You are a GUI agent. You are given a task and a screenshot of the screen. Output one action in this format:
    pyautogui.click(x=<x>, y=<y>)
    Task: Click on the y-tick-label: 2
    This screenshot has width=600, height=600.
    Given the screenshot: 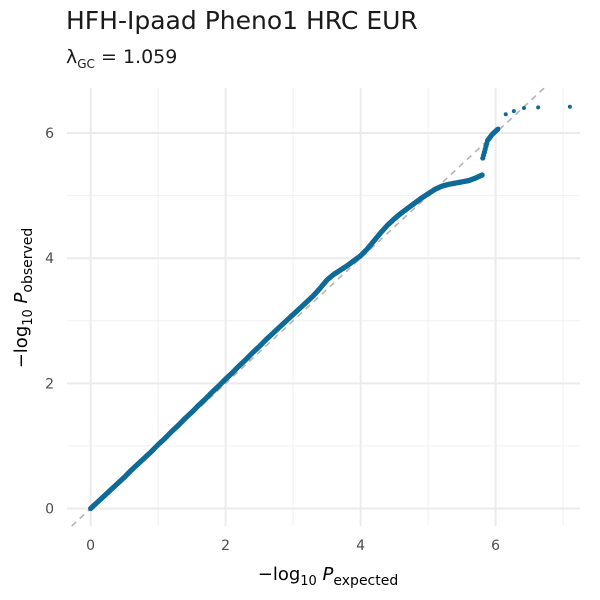 What is the action you would take?
    pyautogui.click(x=49, y=384)
    